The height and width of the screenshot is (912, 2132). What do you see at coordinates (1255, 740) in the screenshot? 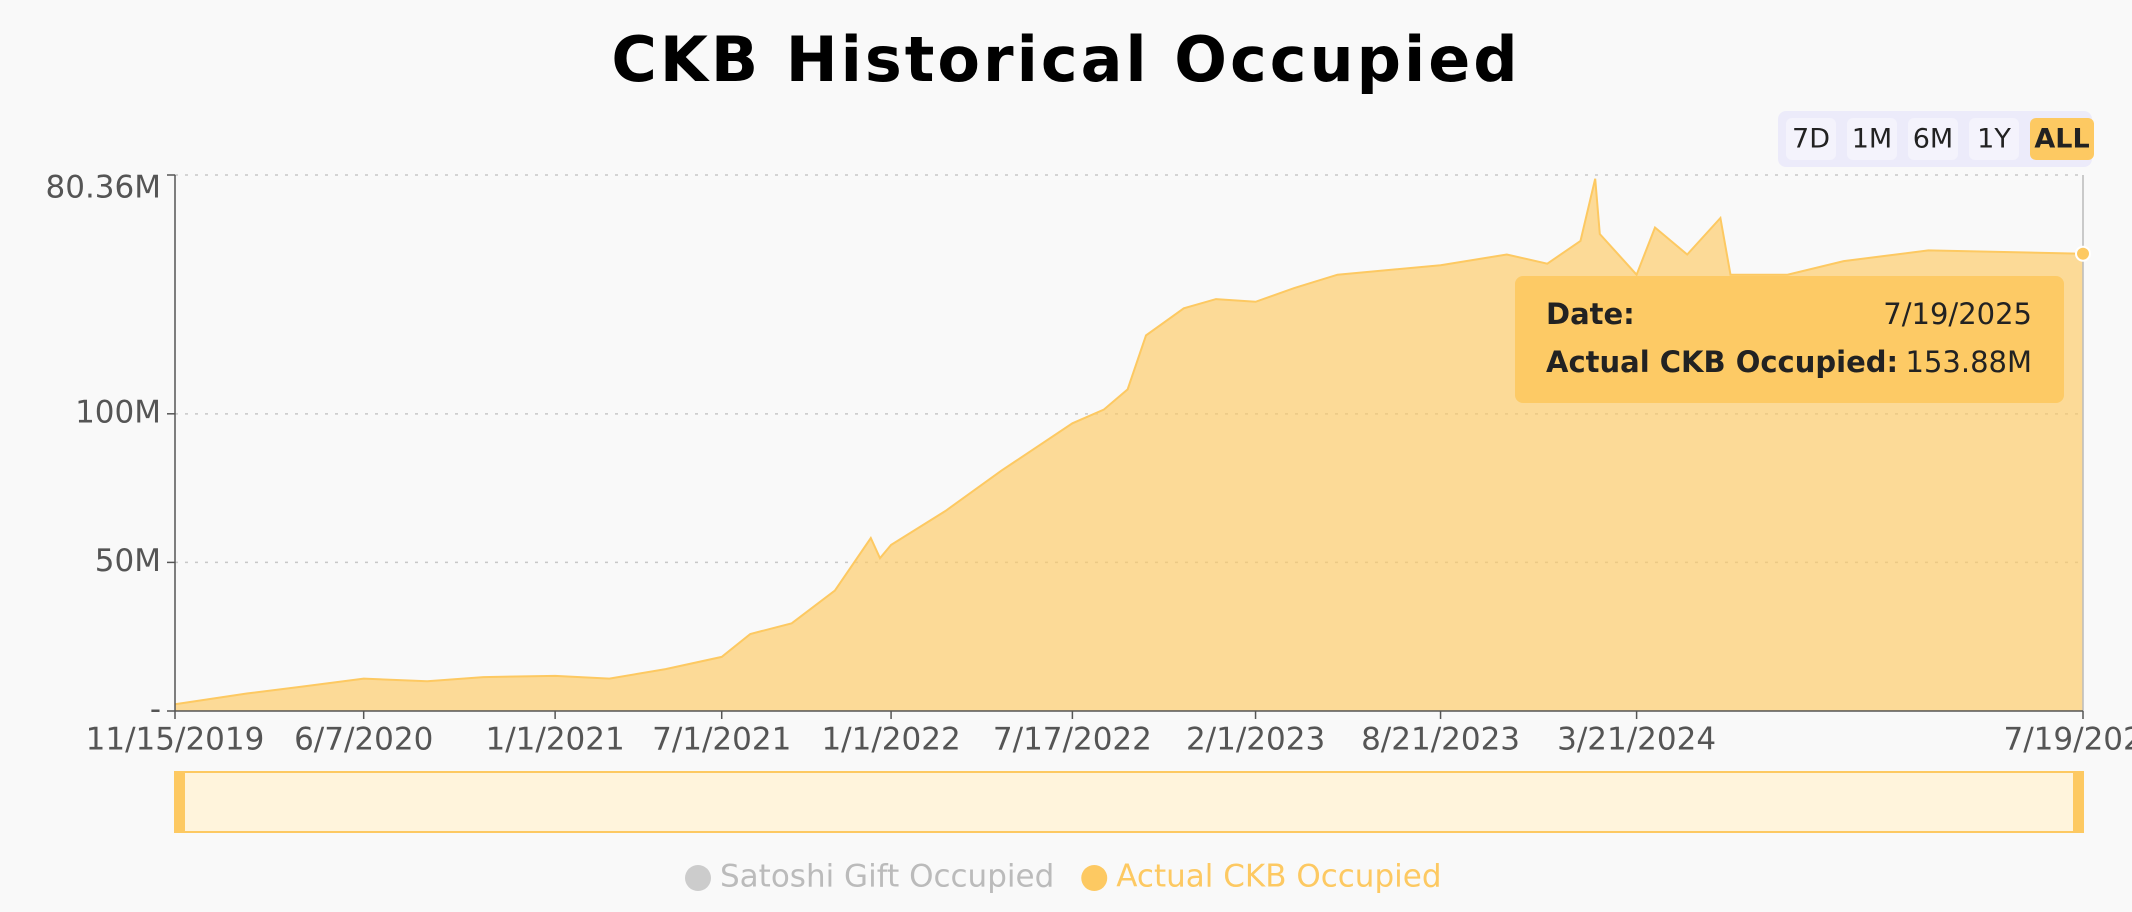
I see `x-tick-label: 2/1/2023` at bounding box center [1255, 740].